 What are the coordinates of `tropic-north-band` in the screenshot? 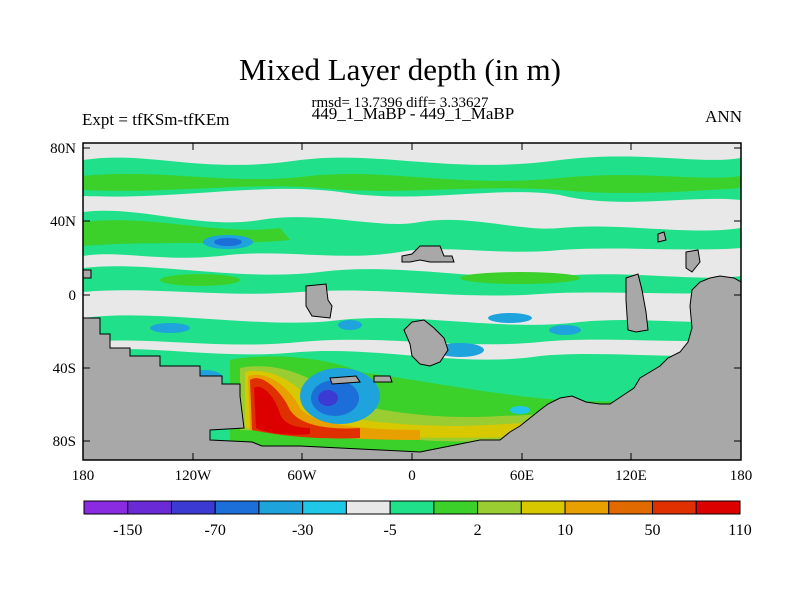 It's located at (412, 281).